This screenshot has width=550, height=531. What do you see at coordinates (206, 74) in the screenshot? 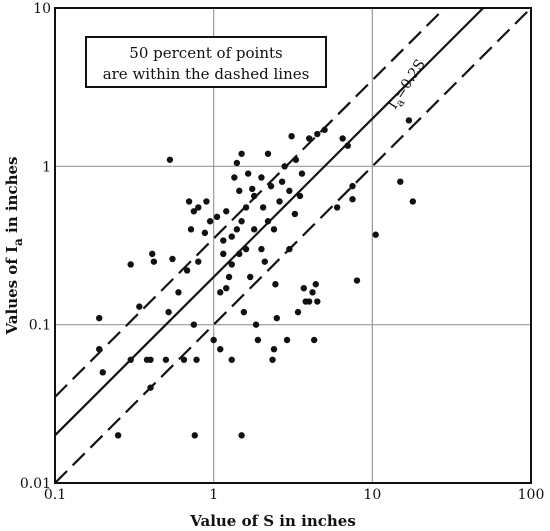
I see `annotation-line-2: are within the dashed lines` at bounding box center [206, 74].